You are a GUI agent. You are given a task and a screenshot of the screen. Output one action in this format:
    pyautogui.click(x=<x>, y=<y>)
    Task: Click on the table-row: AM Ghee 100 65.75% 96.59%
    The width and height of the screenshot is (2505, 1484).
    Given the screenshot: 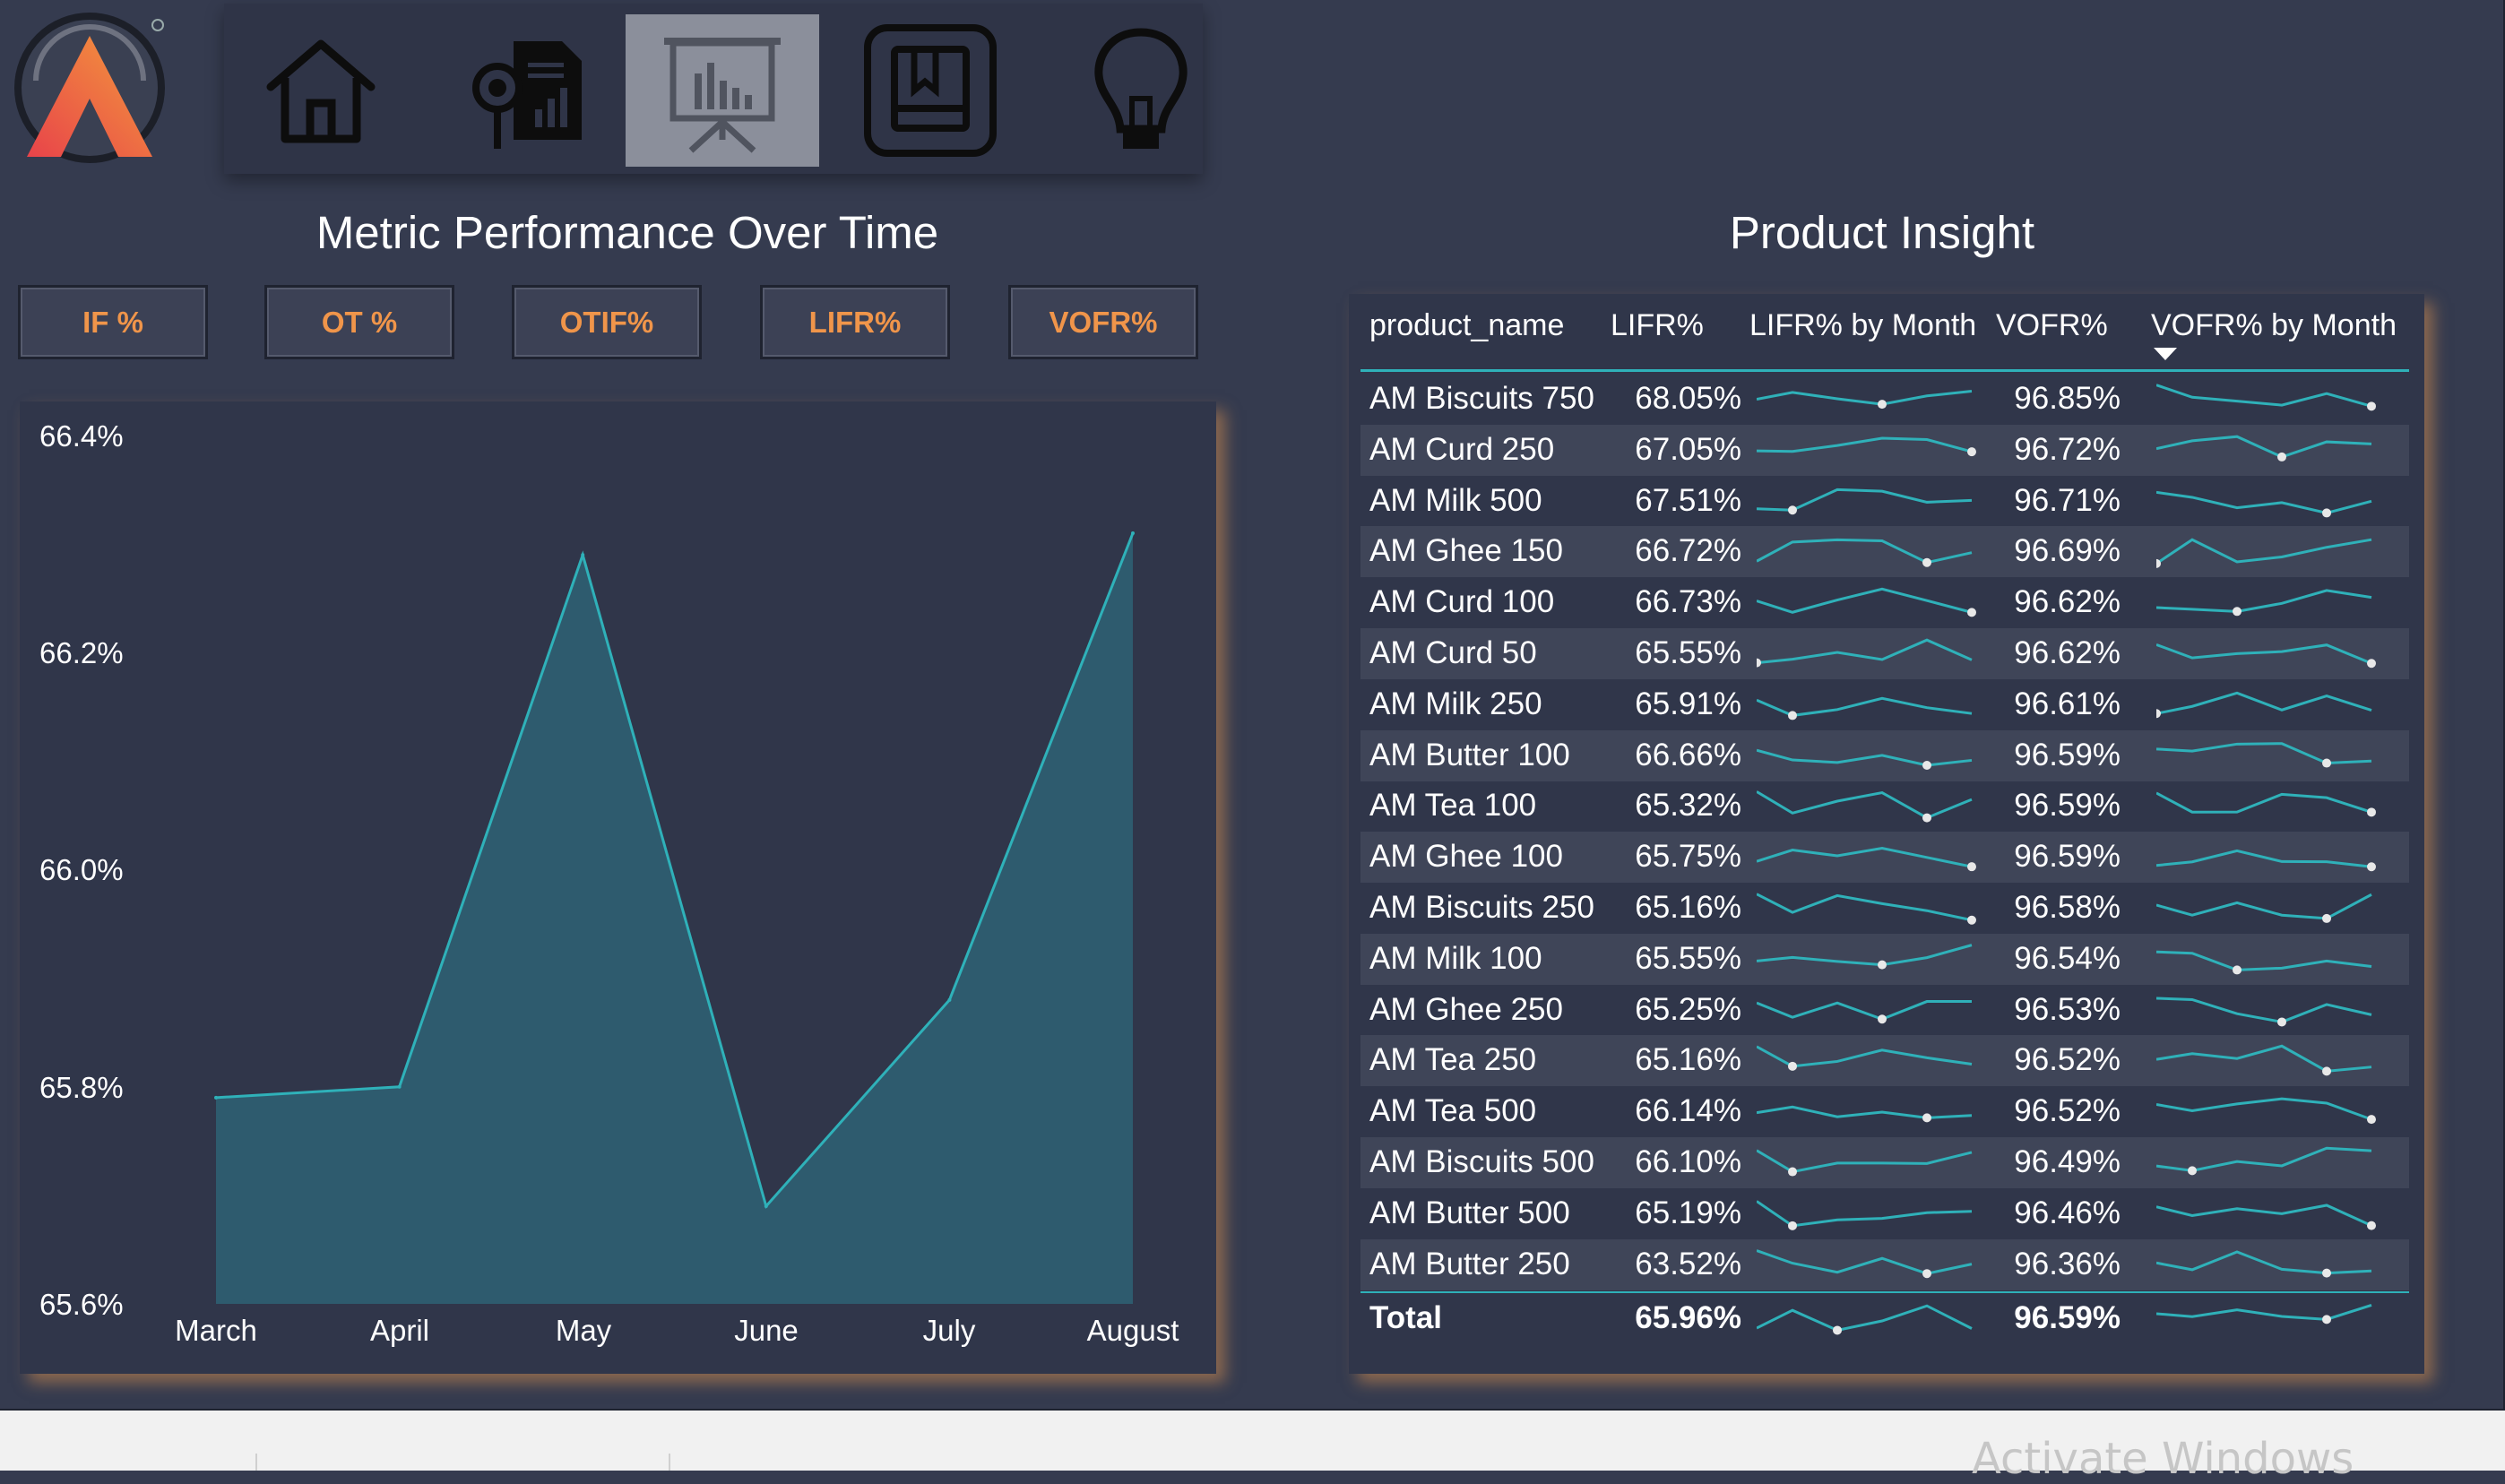 What is the action you would take?
    pyautogui.click(x=1884, y=858)
    